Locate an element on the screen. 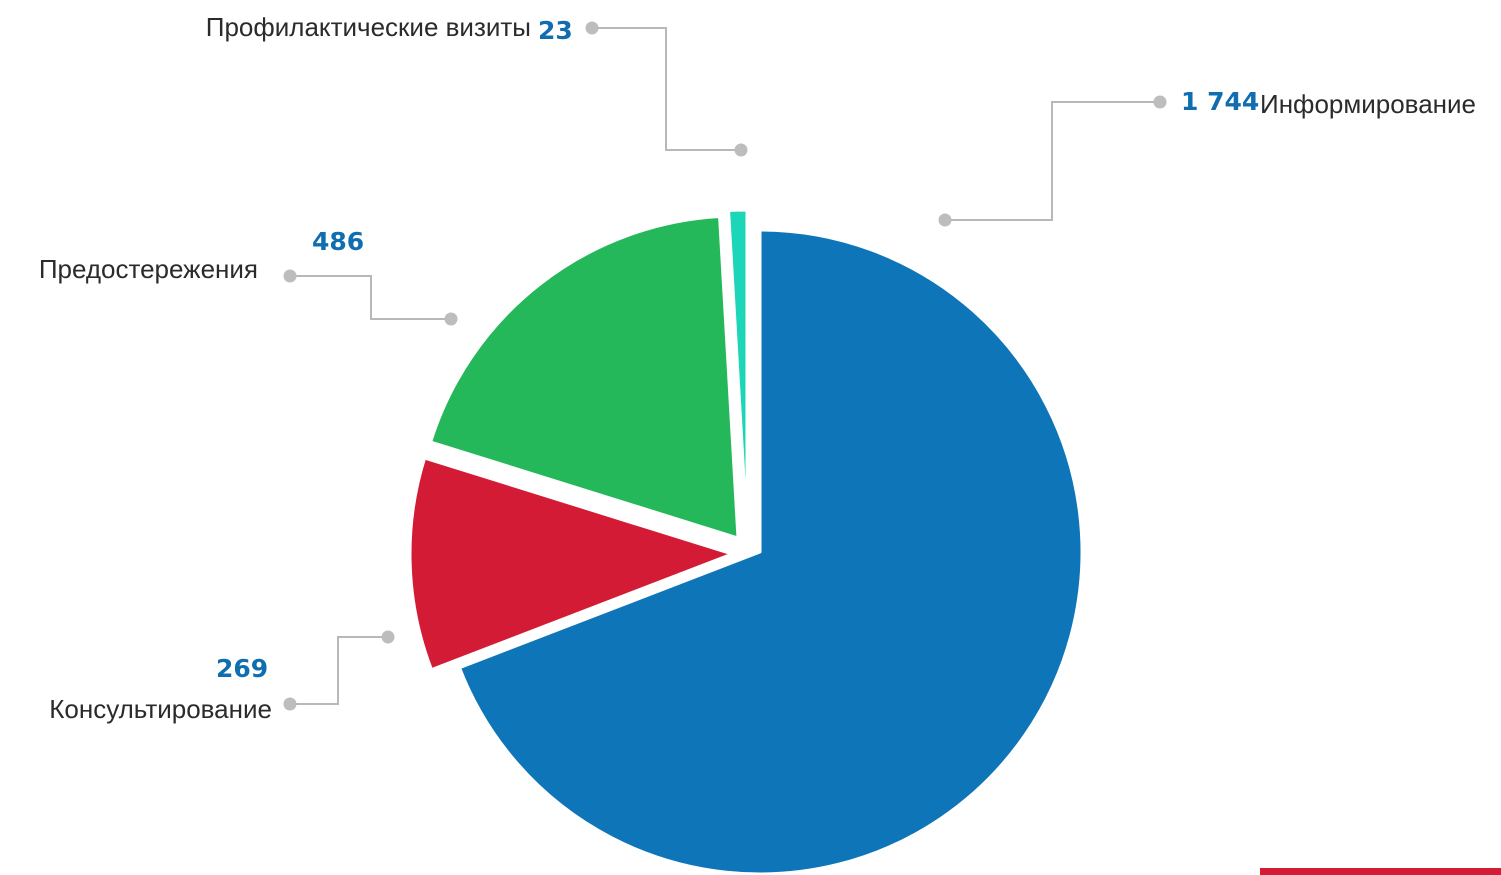 The image size is (1501, 875). value-label-informing: 1 744 is located at coordinates (1220, 101).